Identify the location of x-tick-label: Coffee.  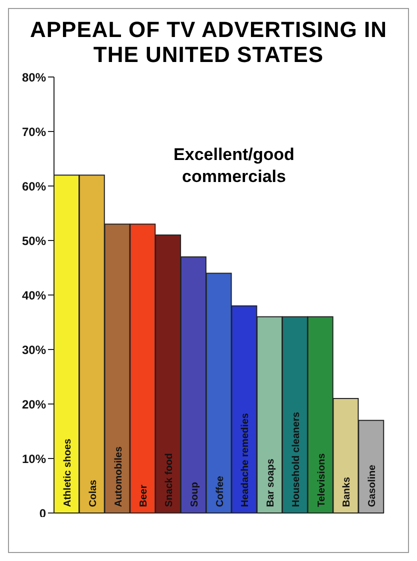
(220, 491).